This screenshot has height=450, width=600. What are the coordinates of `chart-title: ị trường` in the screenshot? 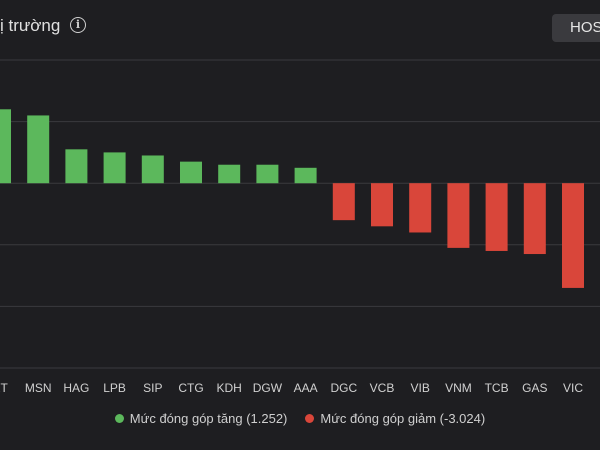 It's located at (30, 25).